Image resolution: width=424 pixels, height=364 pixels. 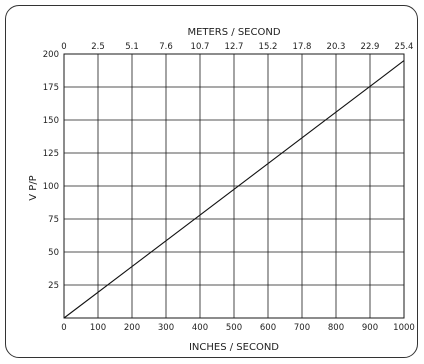 What do you see at coordinates (53, 253) in the screenshot?
I see `y-tick-label: 50` at bounding box center [53, 253].